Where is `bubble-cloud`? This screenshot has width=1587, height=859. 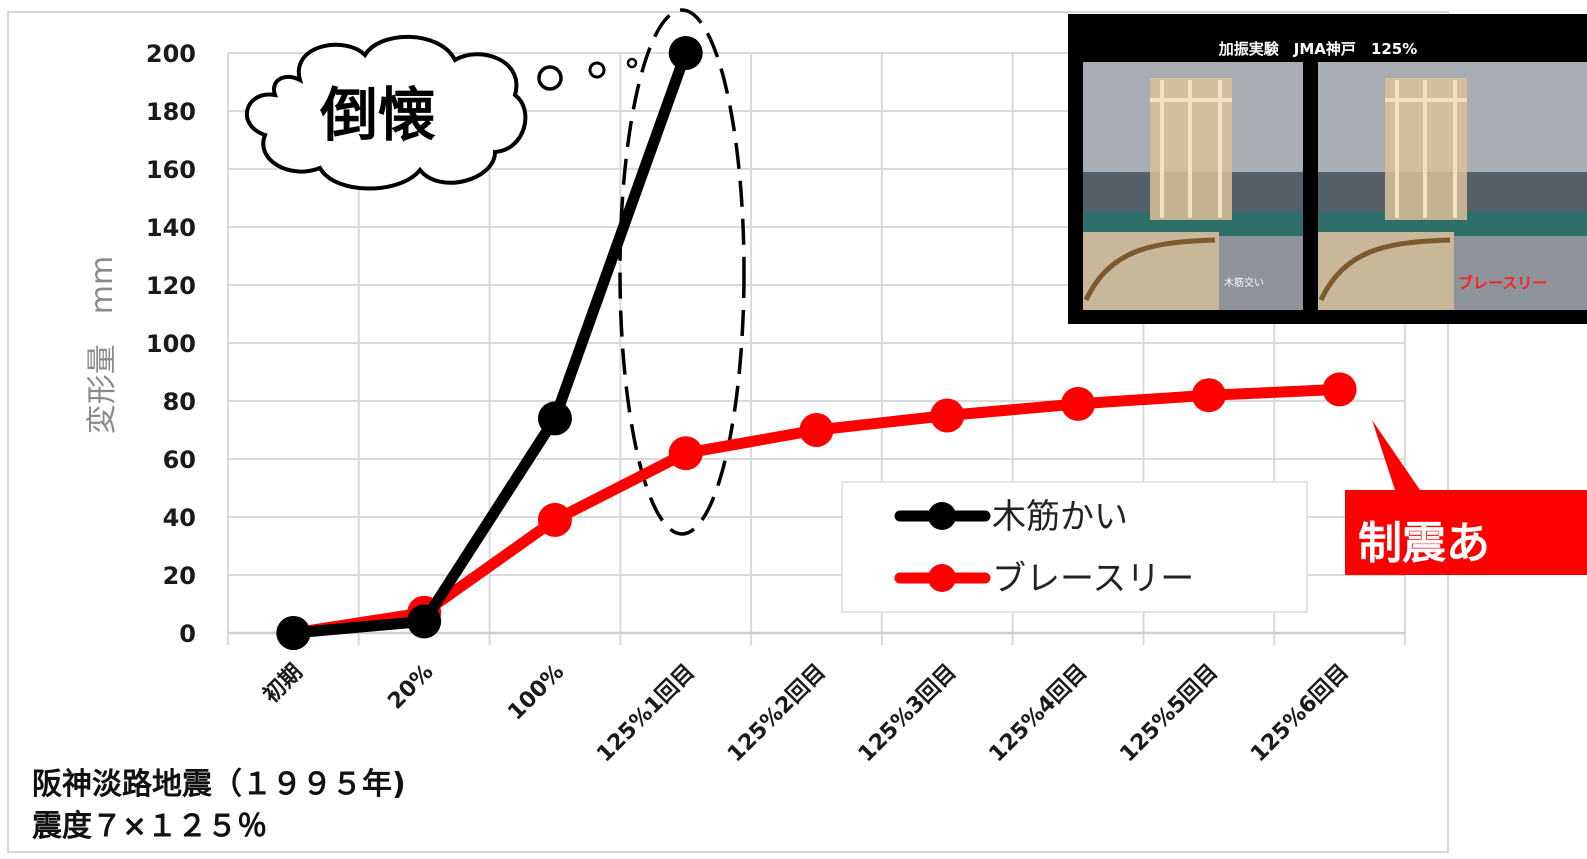 bubble-cloud is located at coordinates (386, 112).